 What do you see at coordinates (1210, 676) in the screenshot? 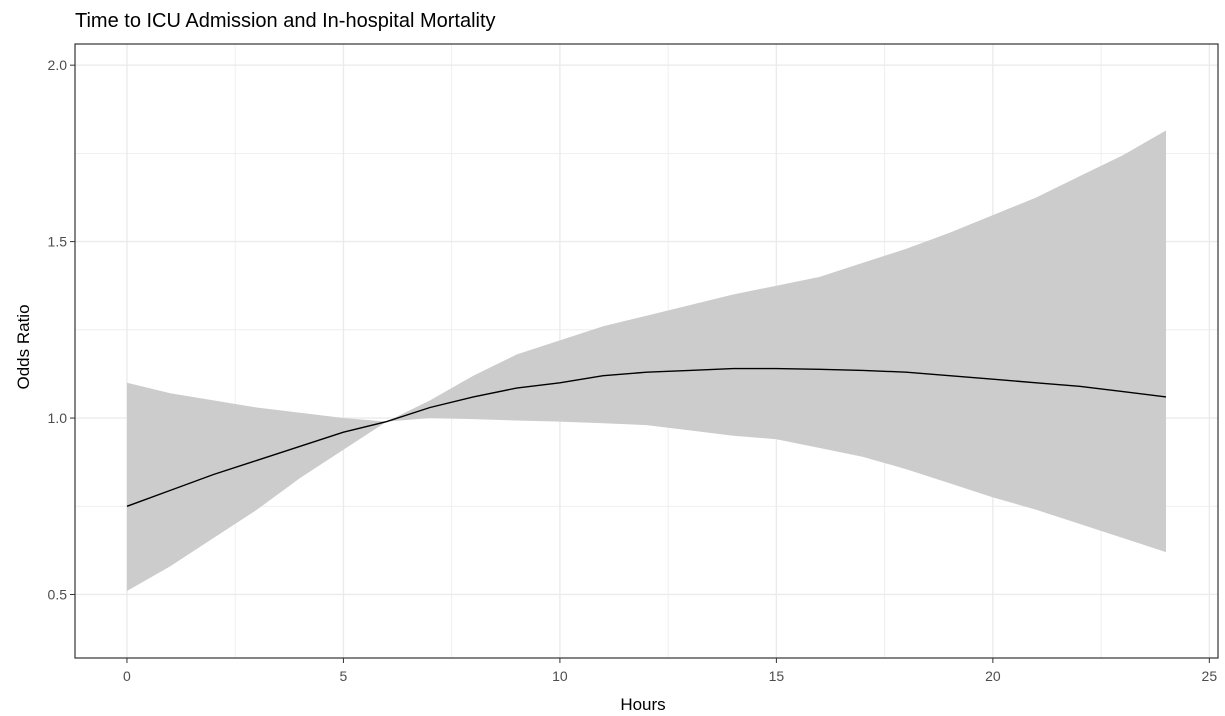
I see `x-tick-label: 25` at bounding box center [1210, 676].